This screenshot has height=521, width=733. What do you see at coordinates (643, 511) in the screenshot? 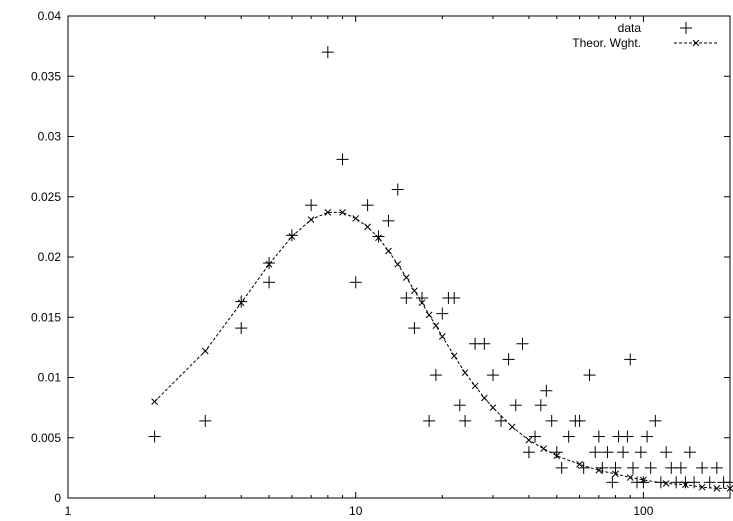
I see `x-tick-label: 100` at bounding box center [643, 511].